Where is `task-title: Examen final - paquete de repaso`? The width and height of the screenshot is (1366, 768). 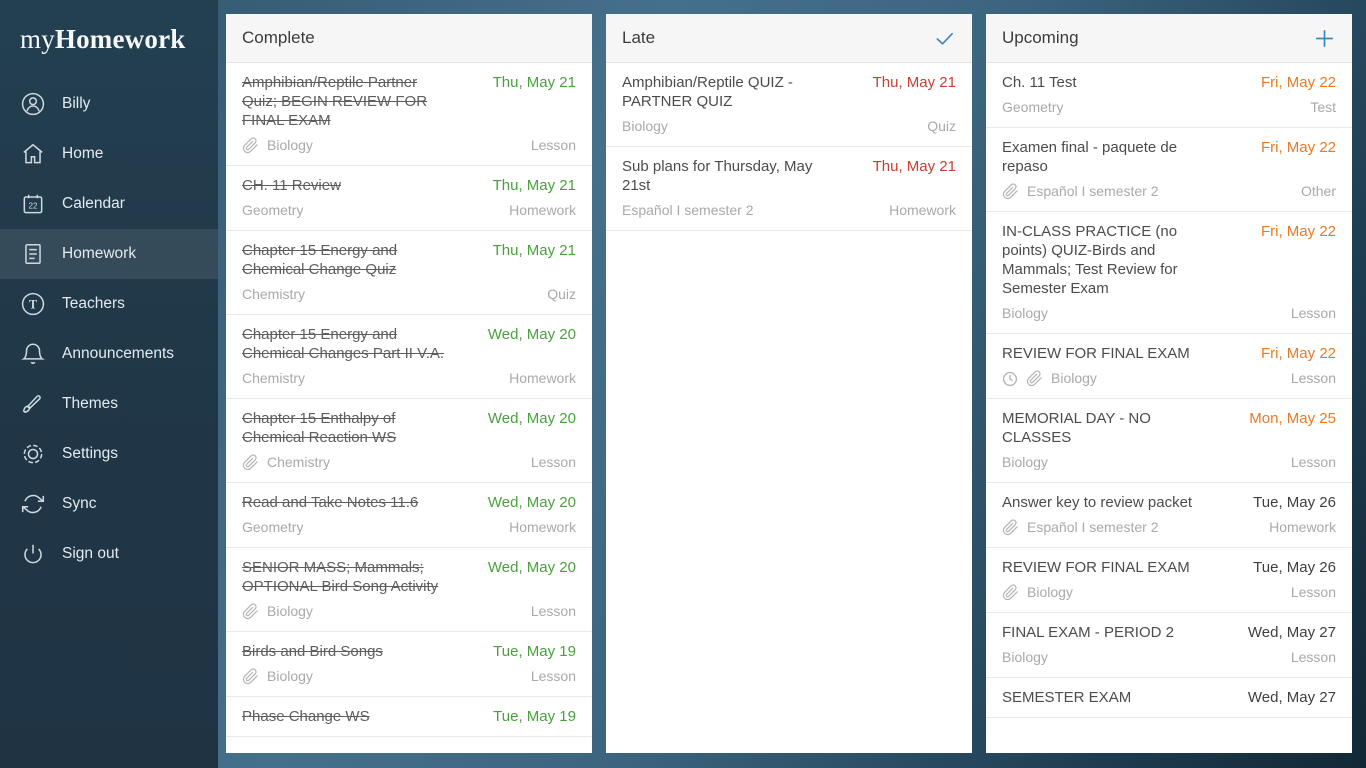
task-title: Examen final - paquete de repaso is located at coordinates (1090, 157).